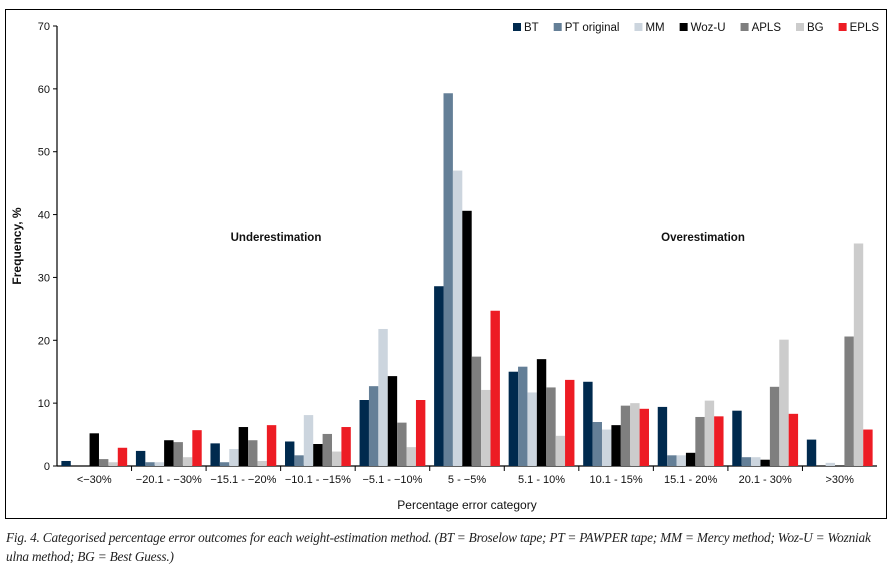 This screenshot has height=568, width=893. Describe the element at coordinates (44, 278) in the screenshot. I see `y-tick-label: 30` at that location.